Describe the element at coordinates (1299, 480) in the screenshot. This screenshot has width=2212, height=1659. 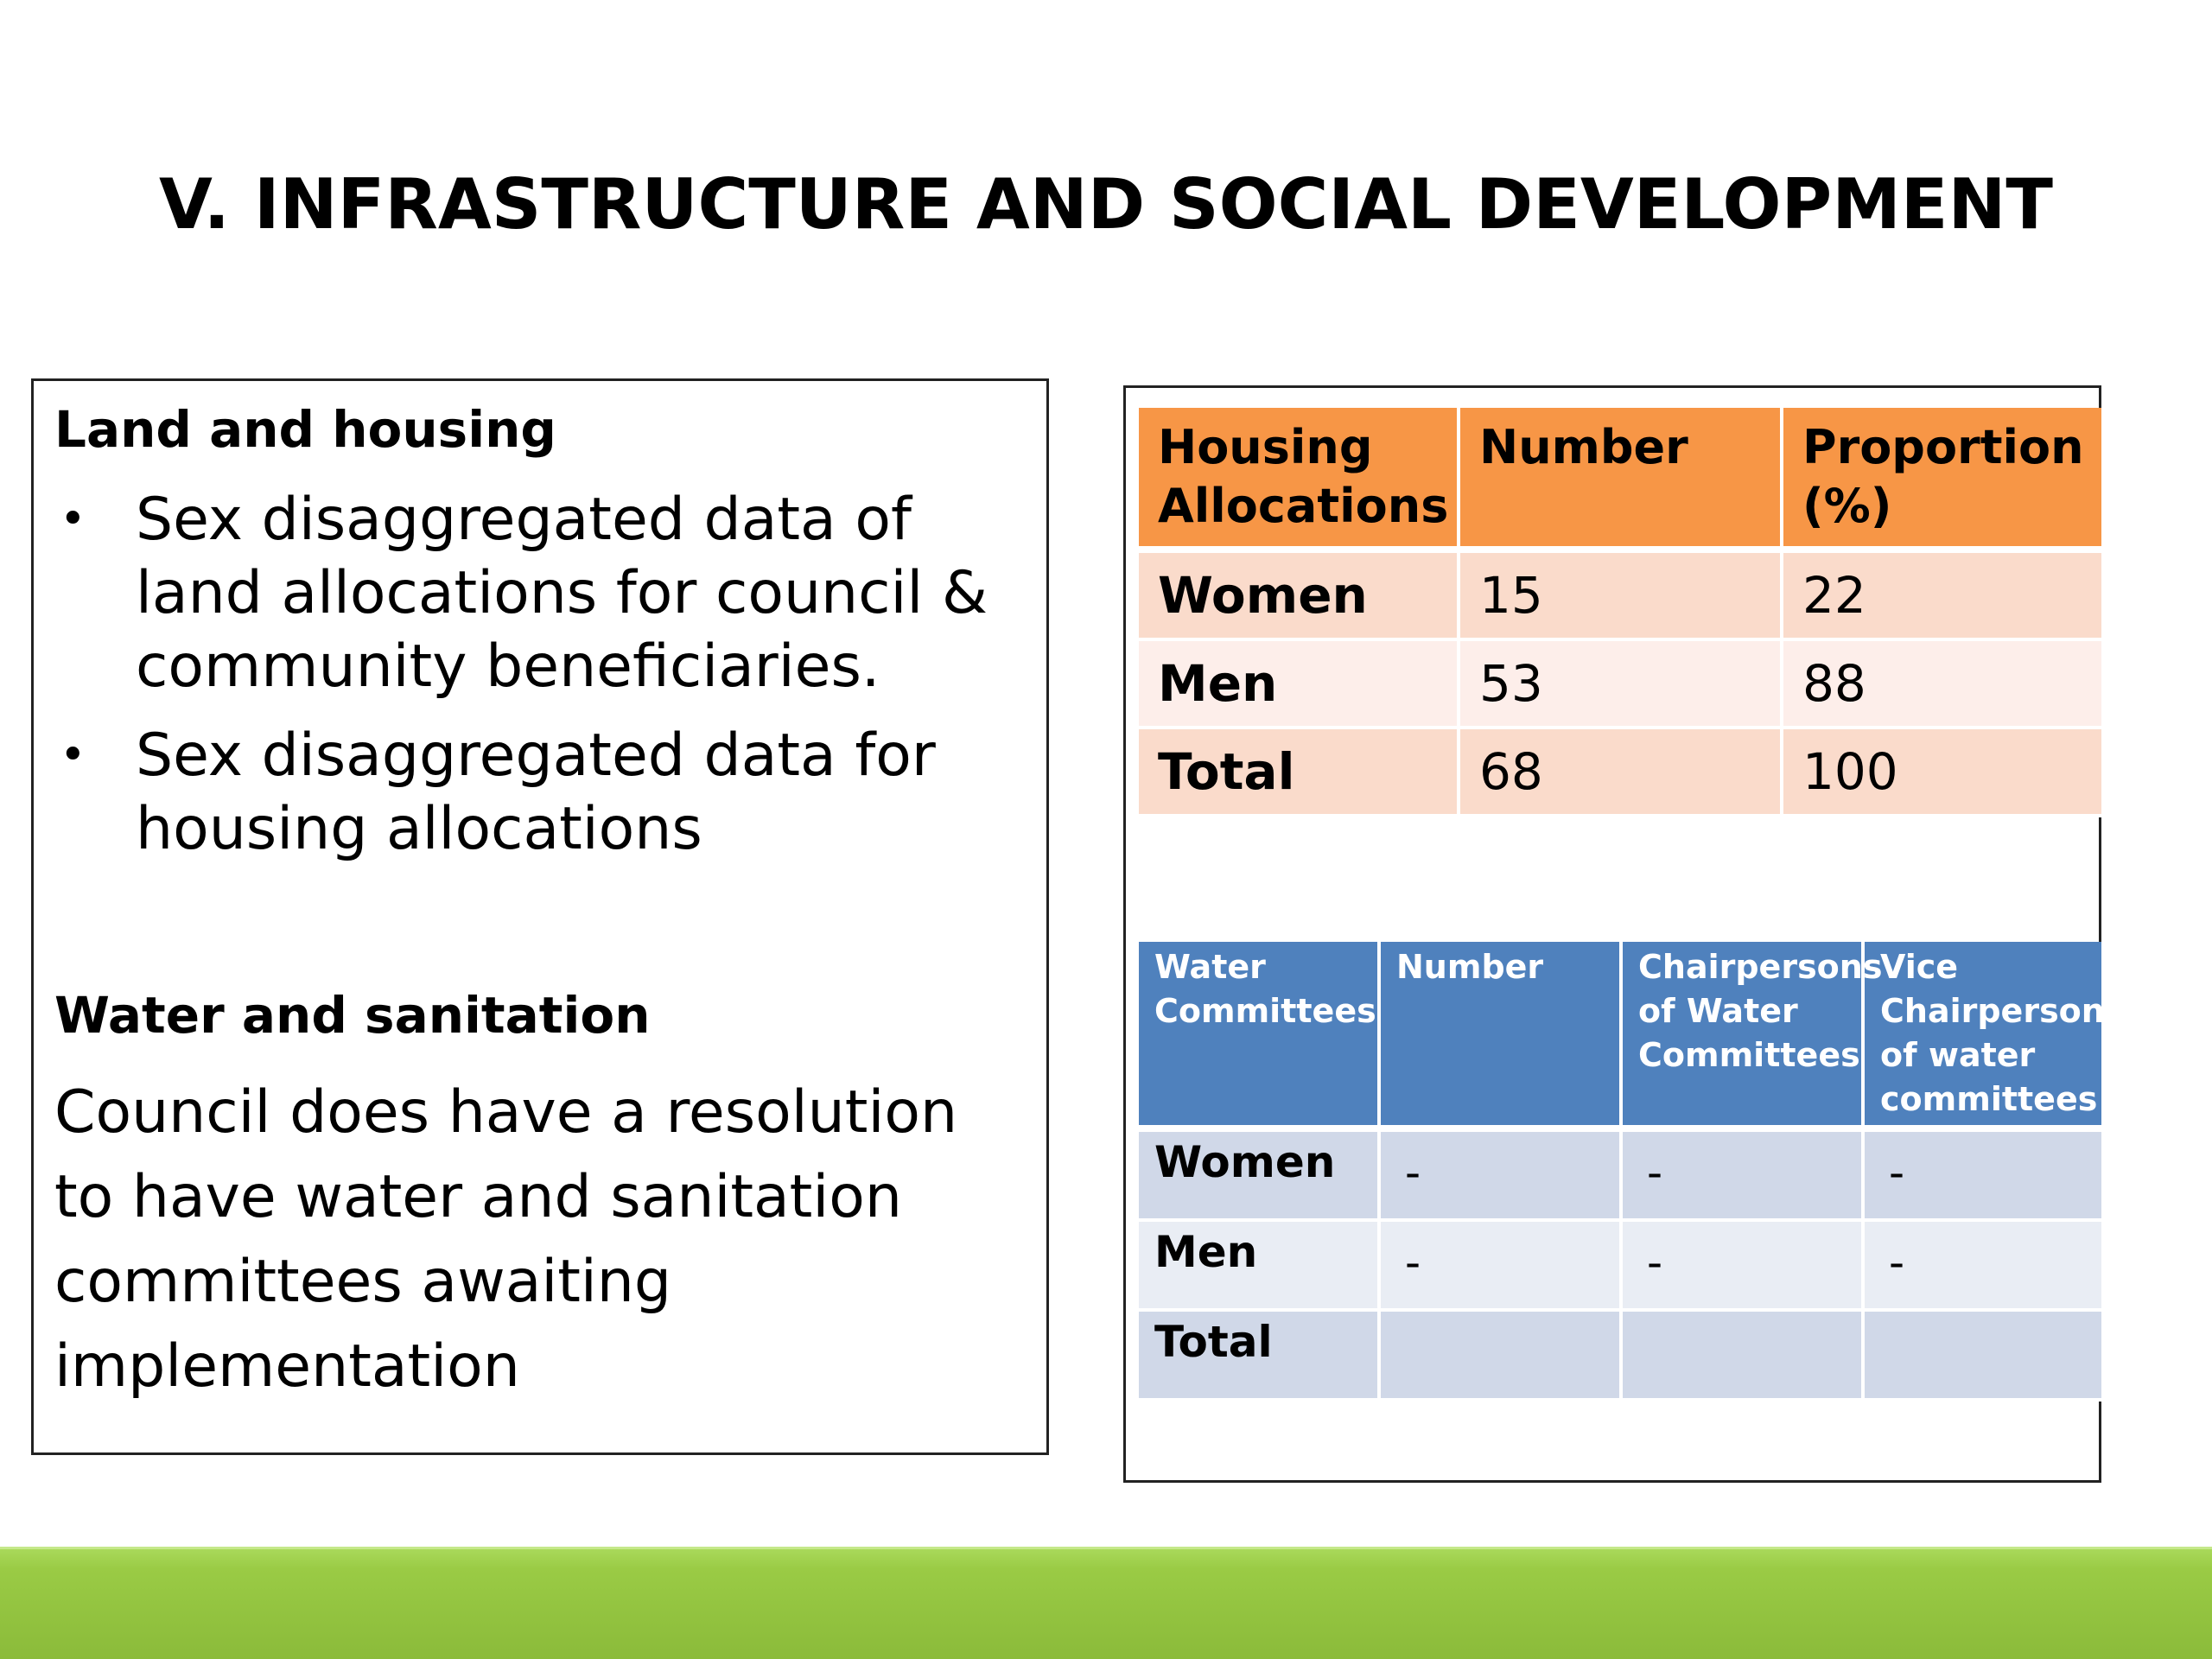
I see `header-housing-allocations: Housing Allocations` at that location.